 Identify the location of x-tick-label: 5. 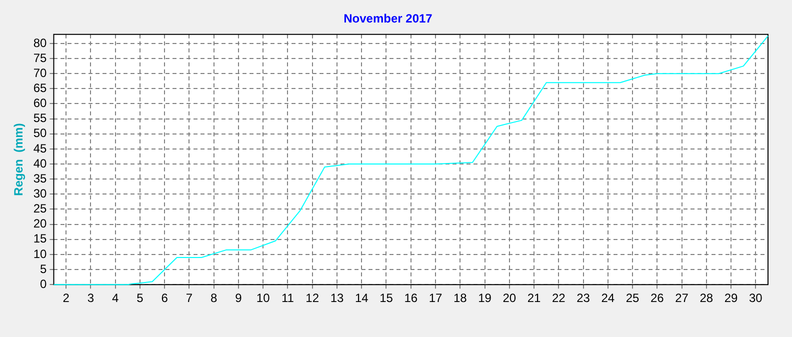
(140, 298).